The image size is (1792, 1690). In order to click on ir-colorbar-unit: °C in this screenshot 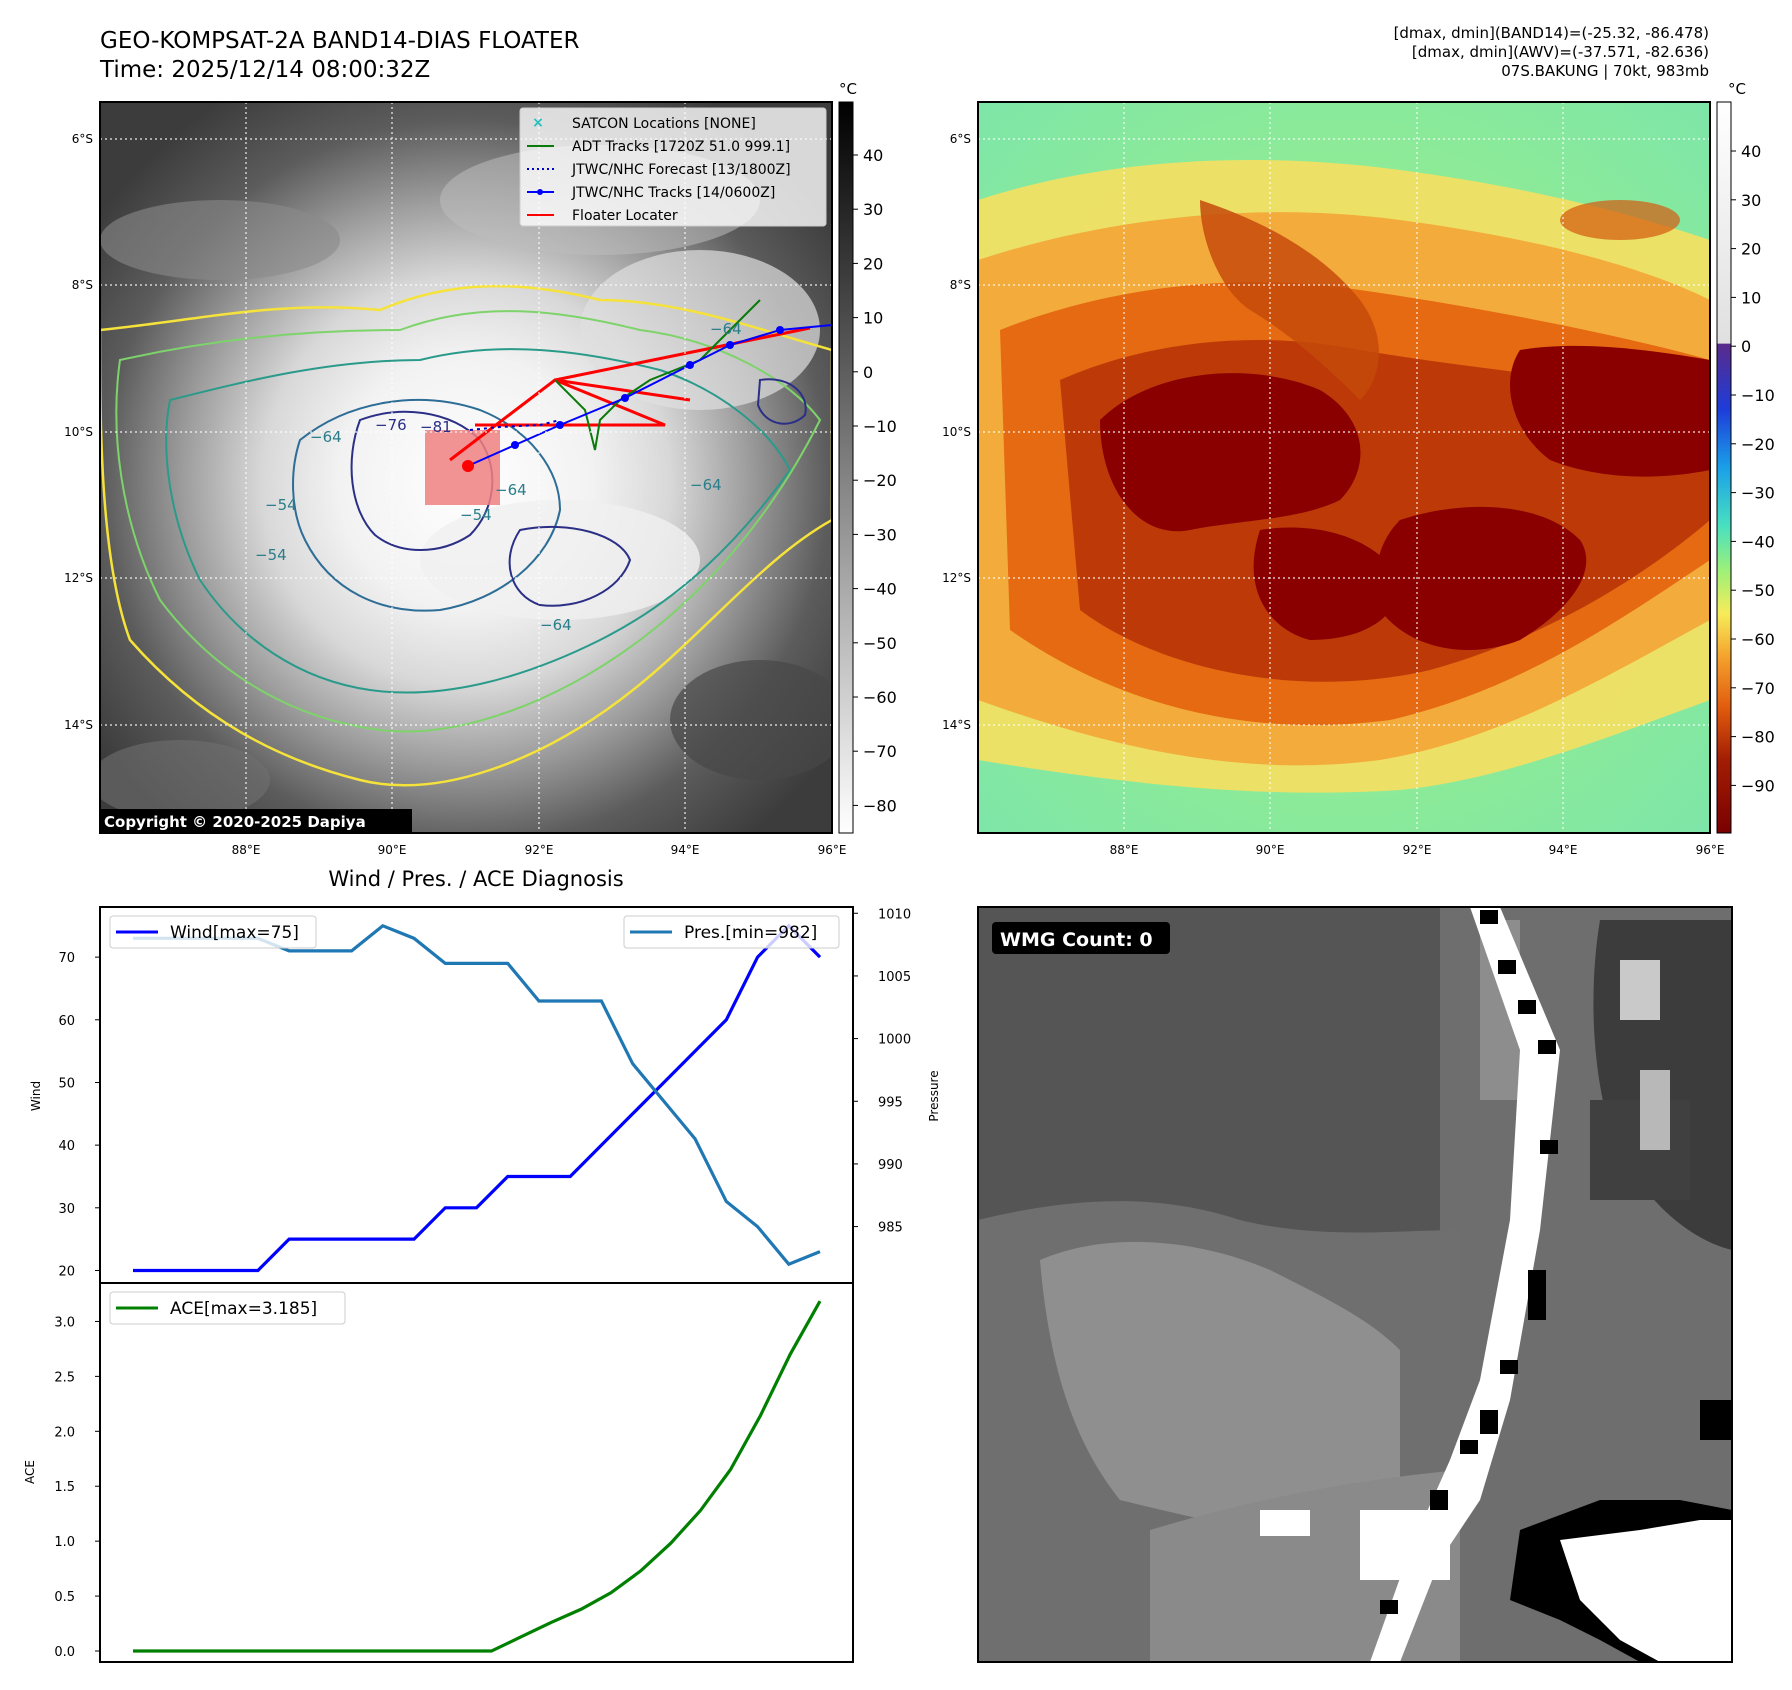, I will do `click(848, 89)`.